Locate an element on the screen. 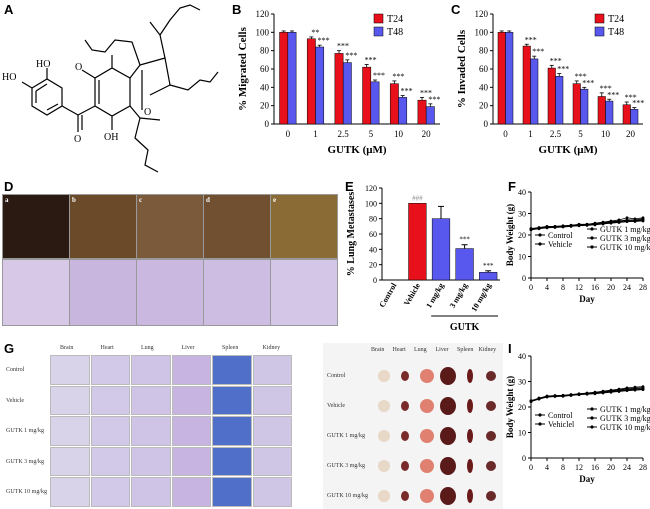 This screenshot has height=509, width=650. chart-e-x-tick-label-2: 1 mg/kg is located at coordinates (434, 296).